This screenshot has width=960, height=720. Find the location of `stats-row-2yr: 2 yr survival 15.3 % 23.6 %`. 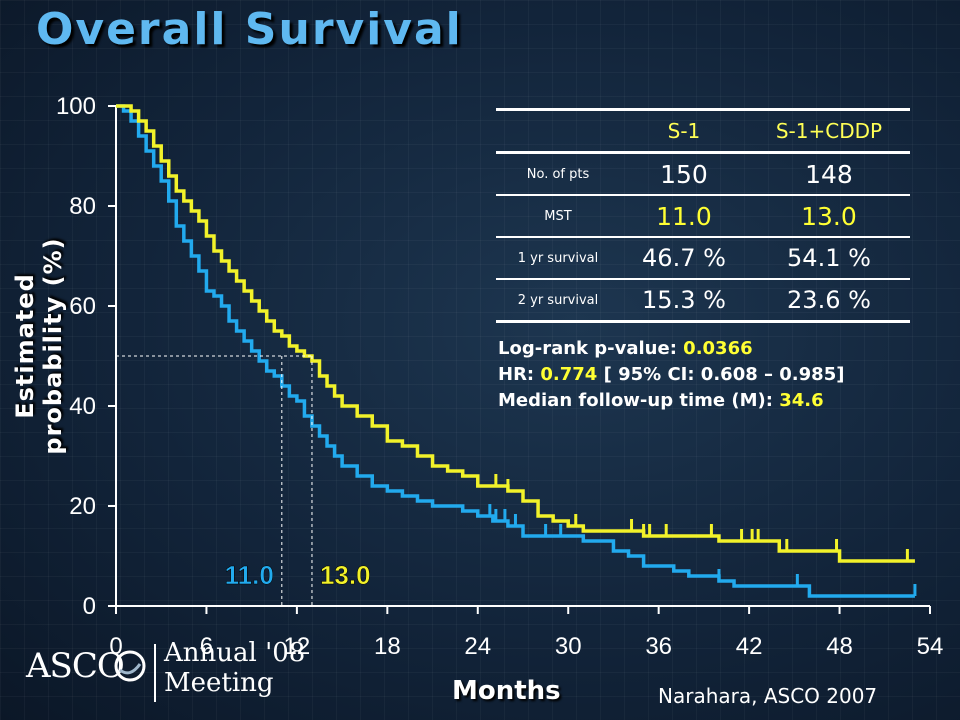

stats-row-2yr: 2 yr survival 15.3 % 23.6 % is located at coordinates (703, 301).